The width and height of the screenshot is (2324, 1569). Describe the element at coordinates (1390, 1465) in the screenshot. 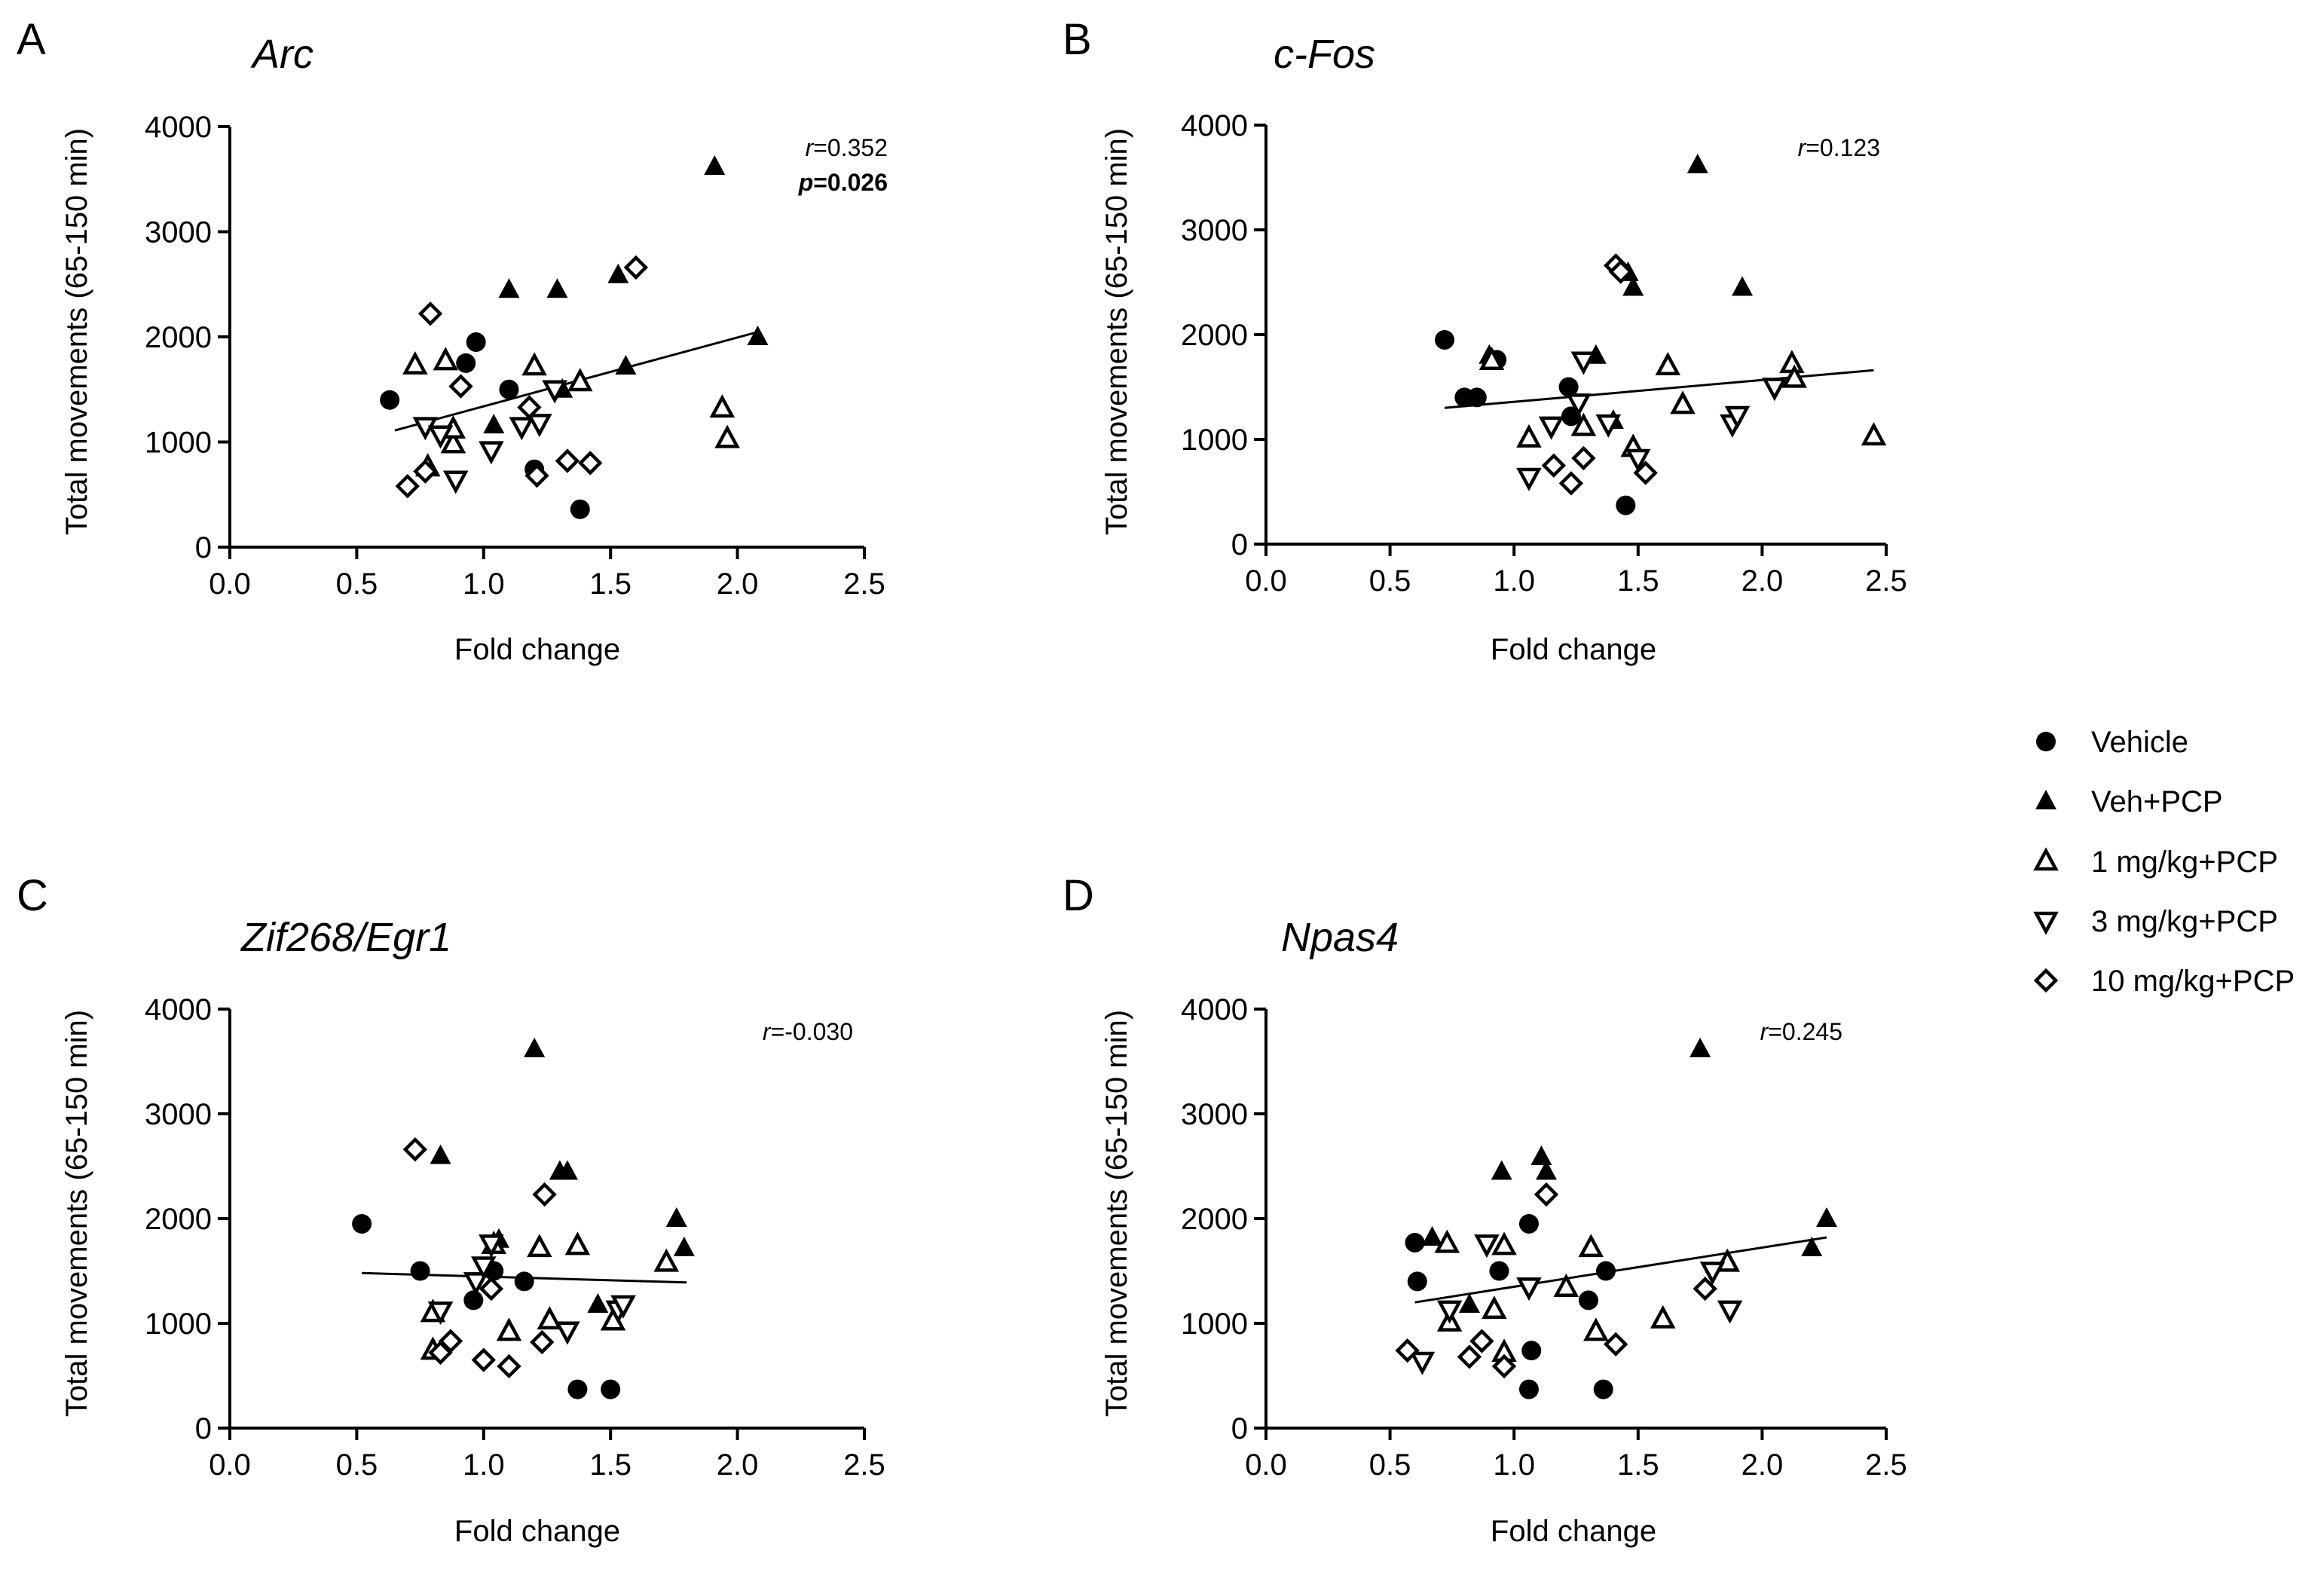

I see `panel-d-x-tick-label: 0.5` at that location.